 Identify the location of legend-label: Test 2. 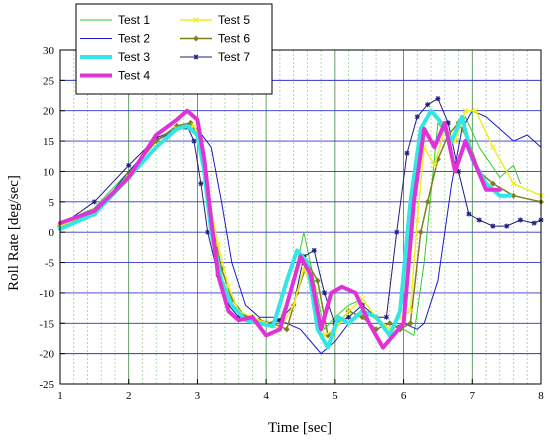
(134, 39).